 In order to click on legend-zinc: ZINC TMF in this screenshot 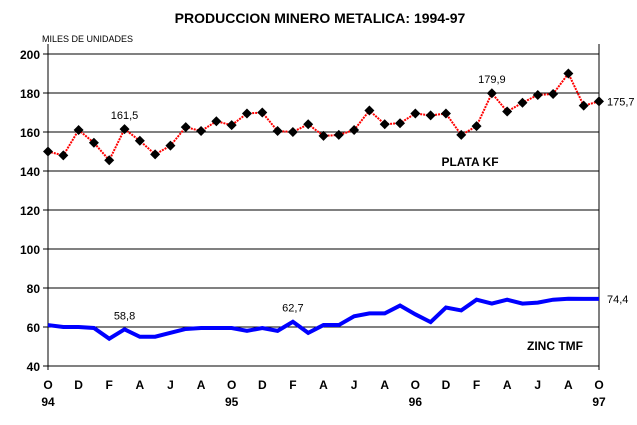, I will do `click(555, 346)`.